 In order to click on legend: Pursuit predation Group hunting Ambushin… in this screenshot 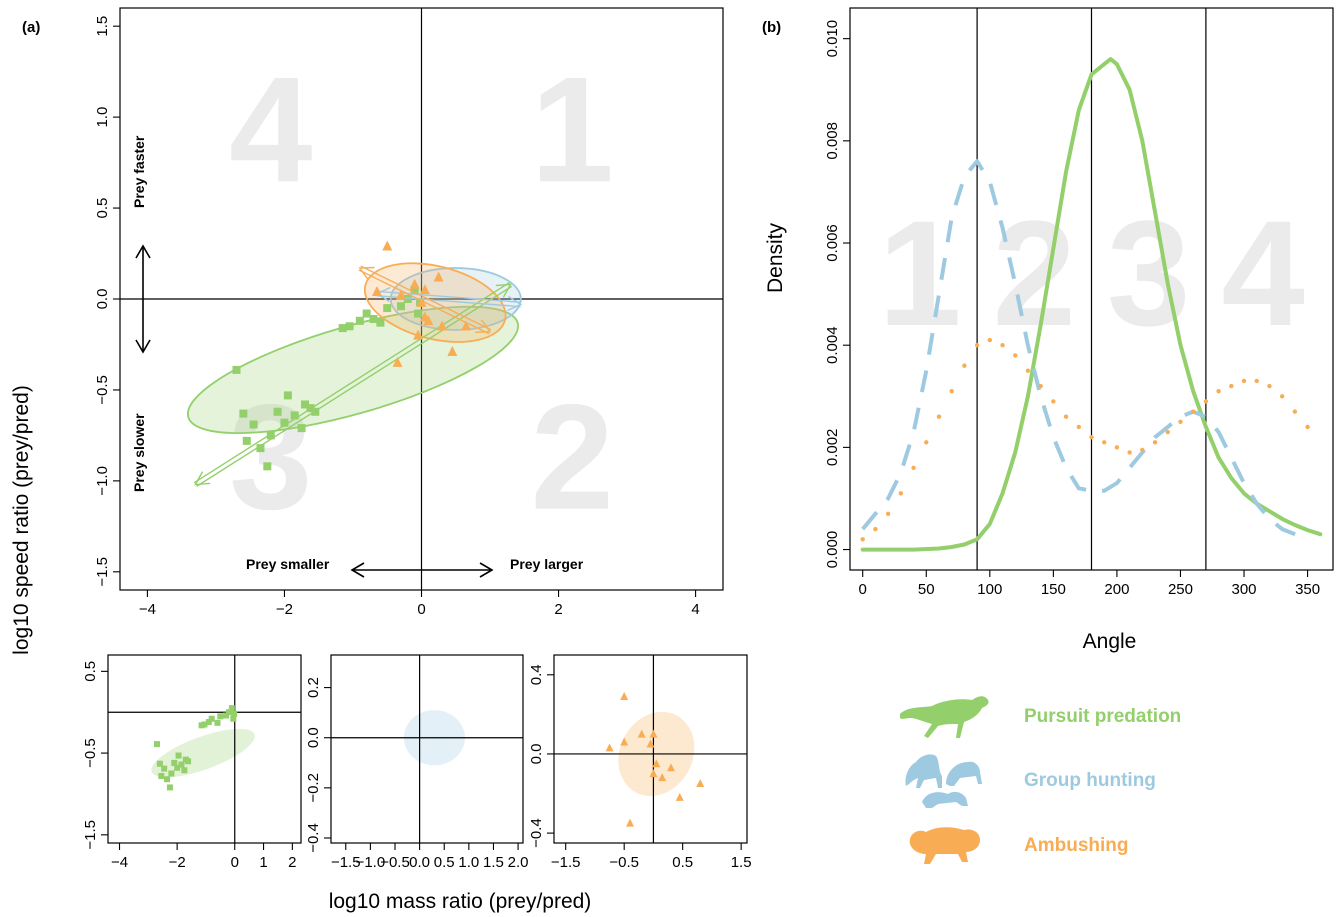, I will do `click(1040, 780)`.